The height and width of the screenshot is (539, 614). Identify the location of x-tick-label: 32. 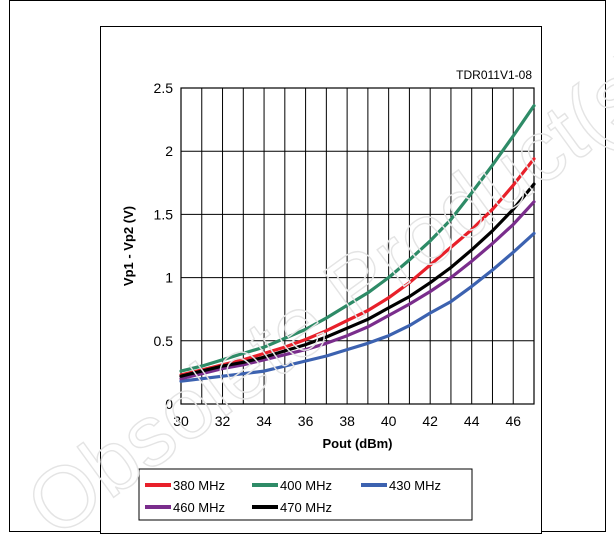
(223, 421).